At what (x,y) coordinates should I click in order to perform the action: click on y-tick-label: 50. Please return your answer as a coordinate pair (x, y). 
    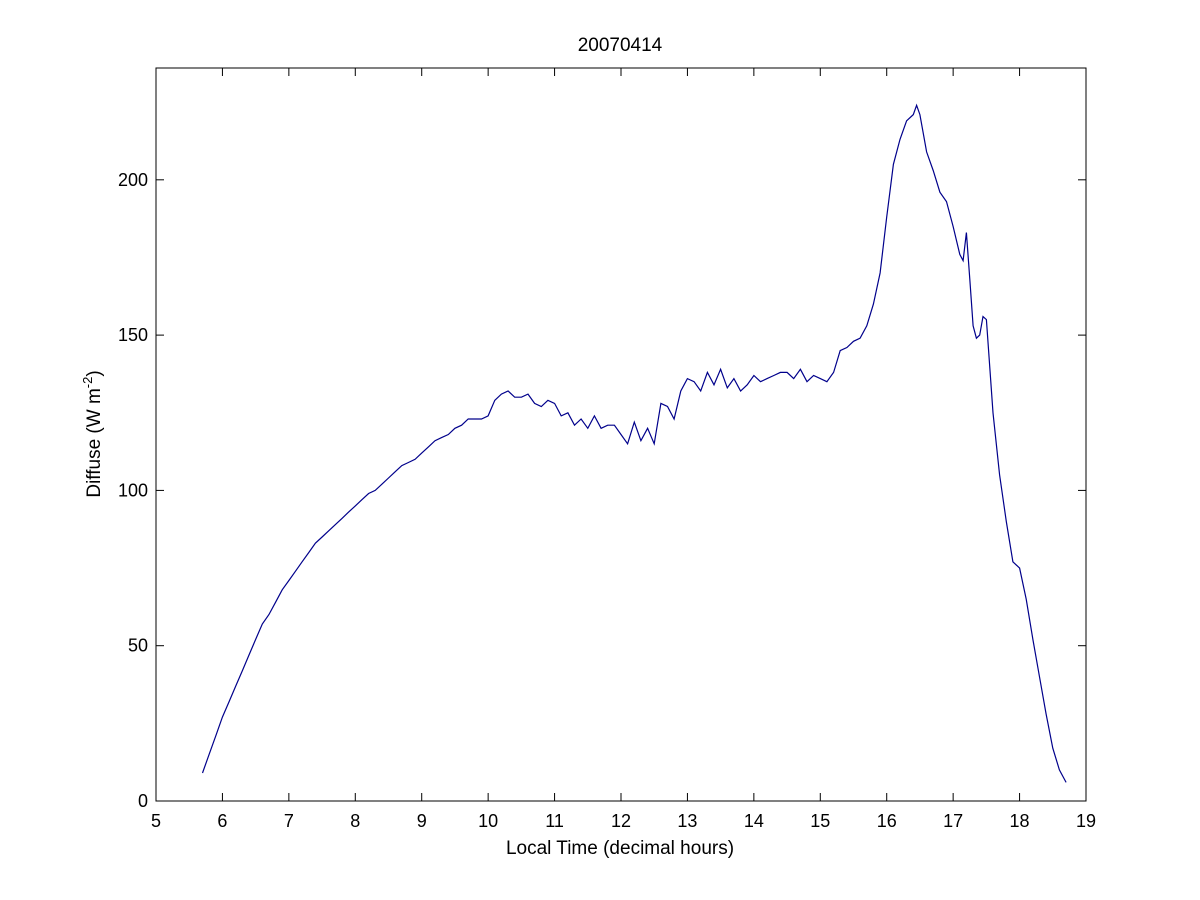
    Looking at the image, I should click on (138, 646).